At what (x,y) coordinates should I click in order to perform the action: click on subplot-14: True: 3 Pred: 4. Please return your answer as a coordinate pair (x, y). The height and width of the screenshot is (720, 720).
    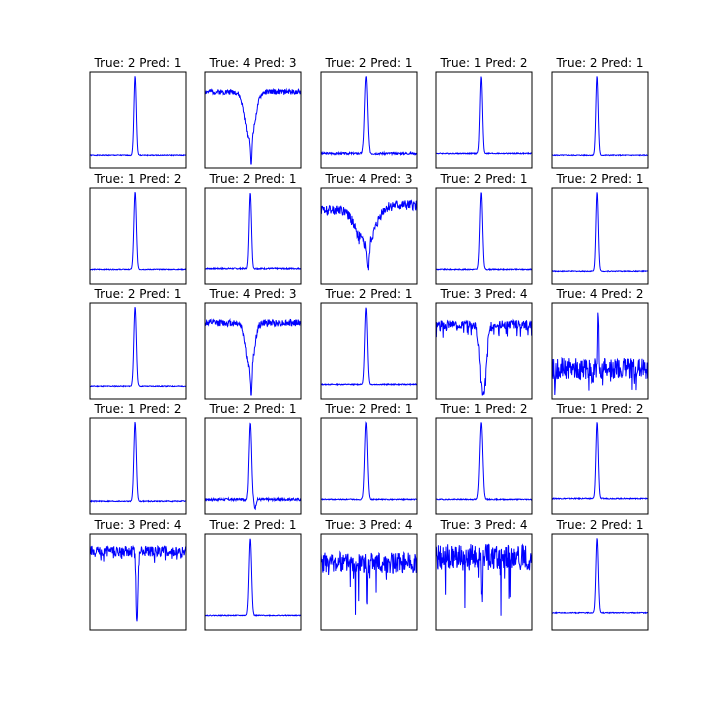
    Looking at the image, I should click on (484, 343).